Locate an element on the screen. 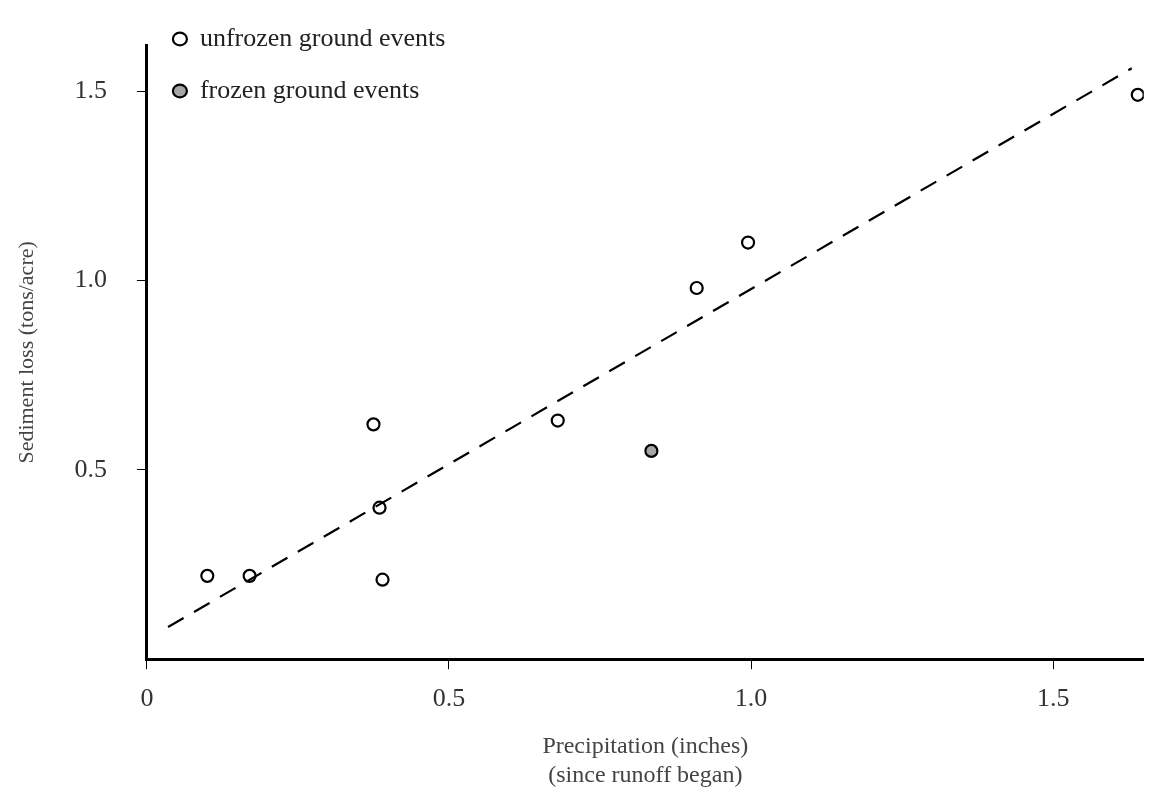  y-tick-label: 1.0 is located at coordinates (90, 279).